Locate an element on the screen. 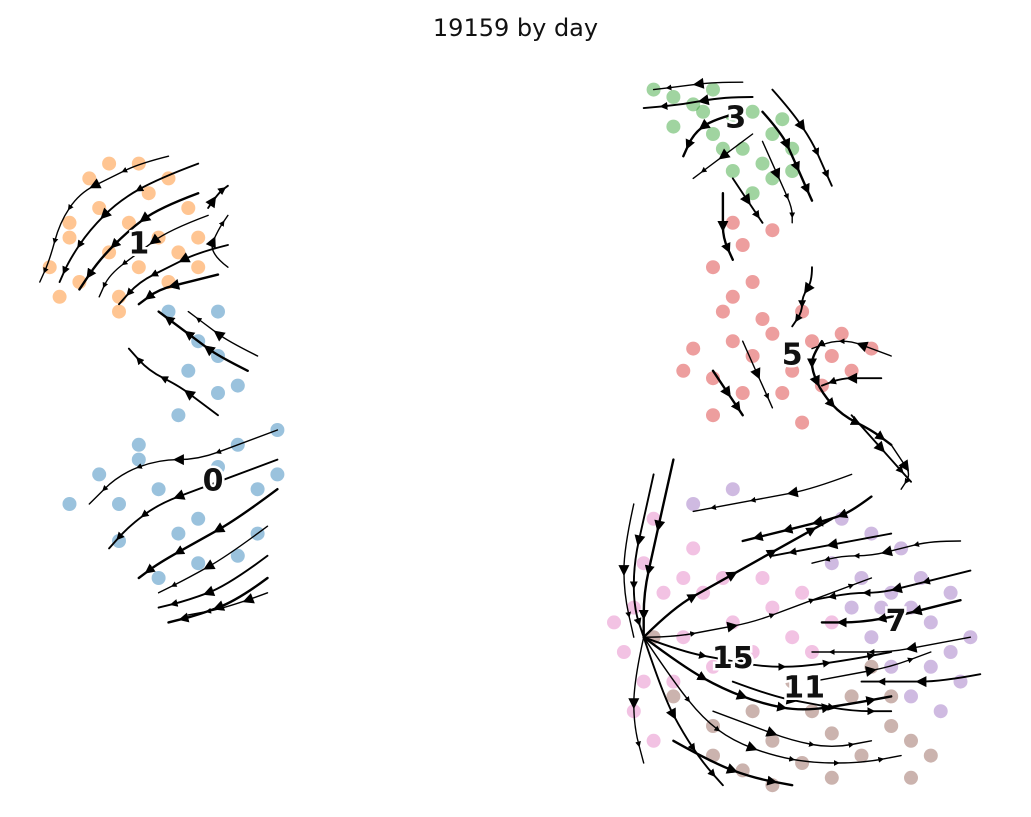 This screenshot has height=817, width=1031. chart-title: 19159 by day is located at coordinates (515, 28).